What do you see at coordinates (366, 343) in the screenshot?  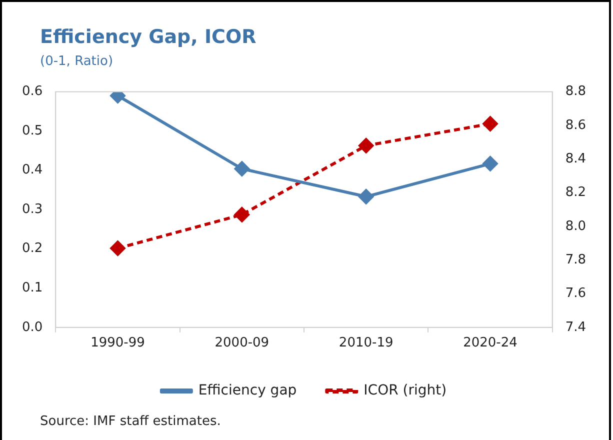 I see `x-tick-label: 2010-19` at bounding box center [366, 343].